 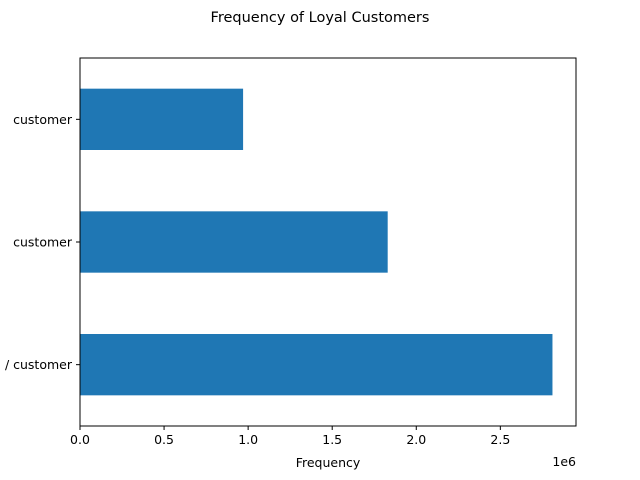 I want to click on x-tick-label-4: 2.0, so click(x=416, y=439).